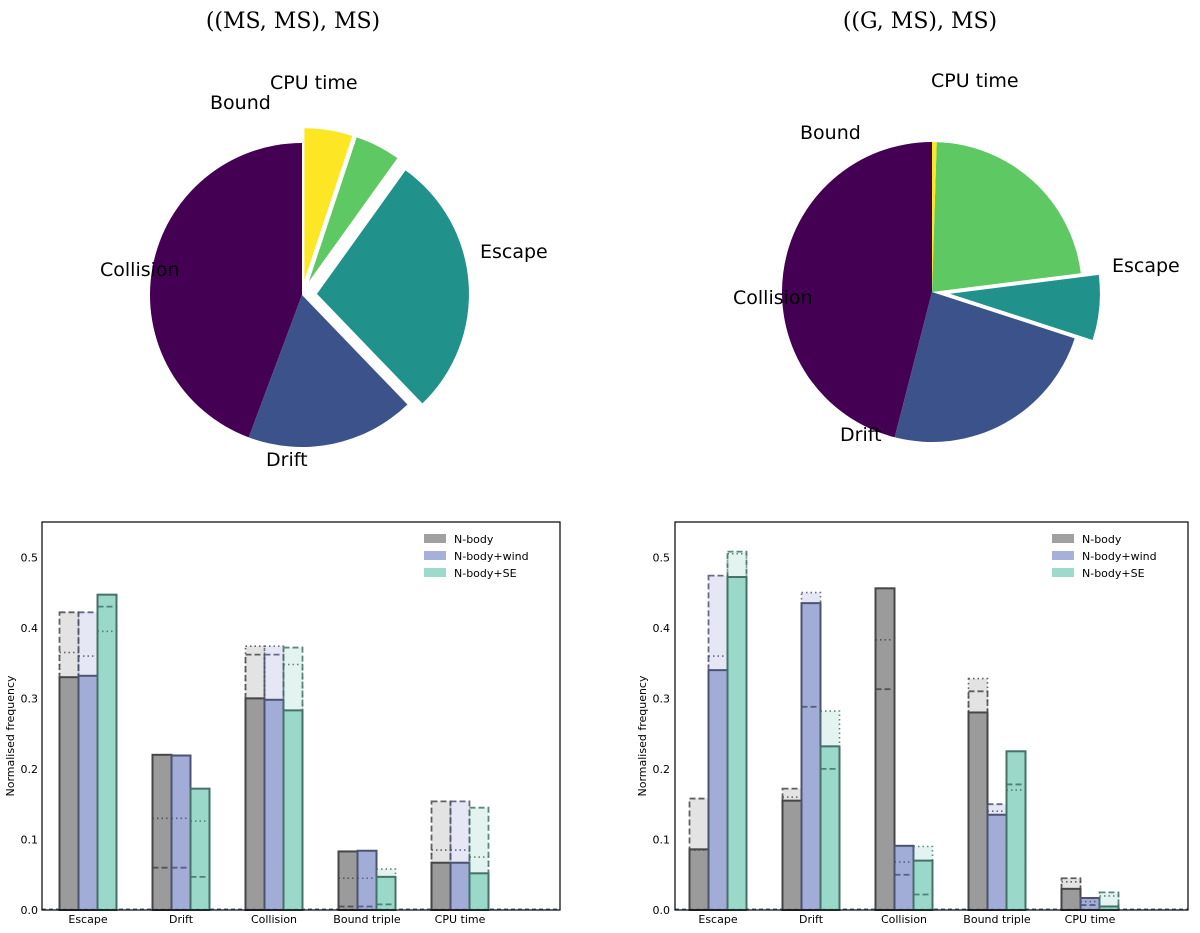  I want to click on panel-title-left: ((MS, MS), MS), so click(293, 21).